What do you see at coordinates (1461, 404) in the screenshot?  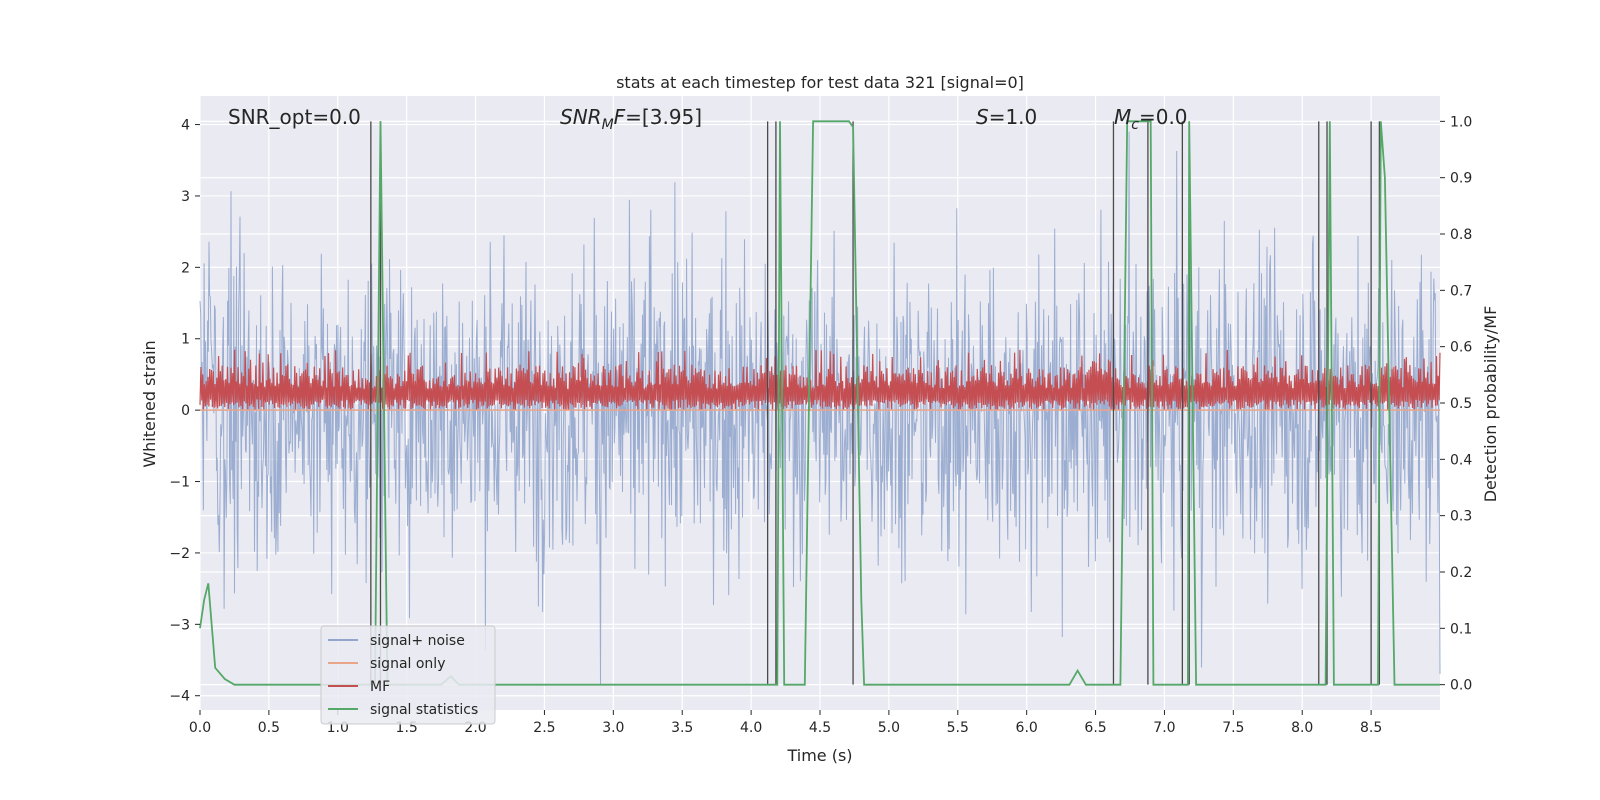 I see `y2-tick-label: 0.5` at bounding box center [1461, 404].